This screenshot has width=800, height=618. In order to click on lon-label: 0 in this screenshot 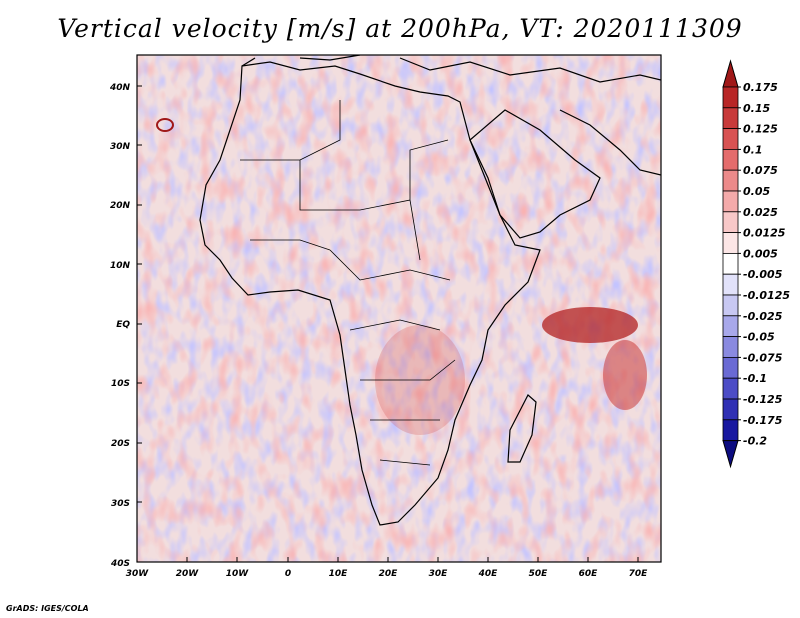, I will do `click(288, 574)`.